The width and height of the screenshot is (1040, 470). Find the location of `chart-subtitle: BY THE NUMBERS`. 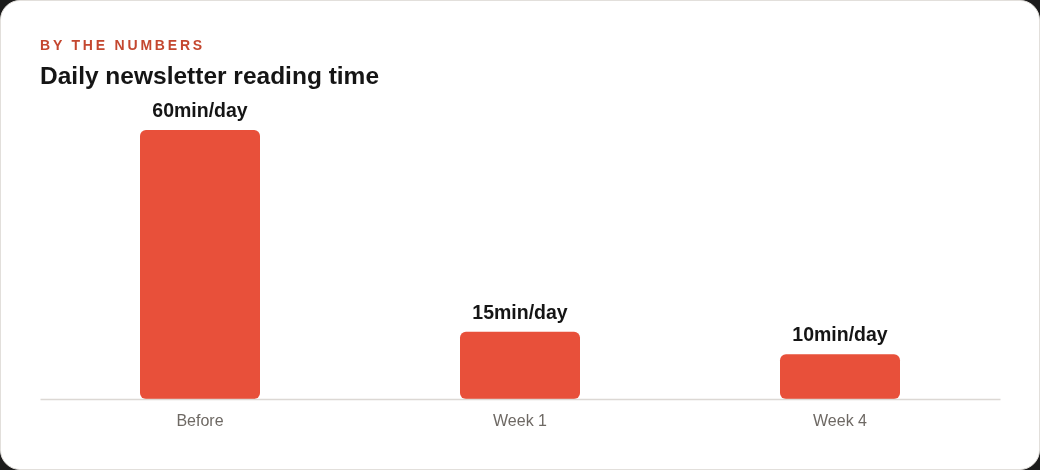

chart-subtitle: BY THE NUMBERS is located at coordinates (122, 45).